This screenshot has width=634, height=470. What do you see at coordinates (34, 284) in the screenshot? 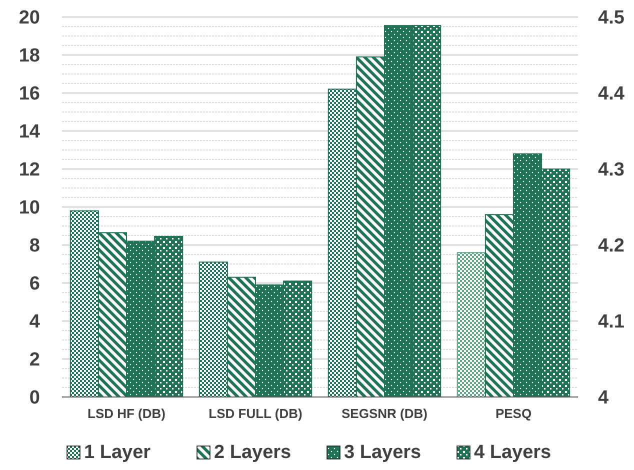
I see `y-tick-label: 6` at bounding box center [34, 284].